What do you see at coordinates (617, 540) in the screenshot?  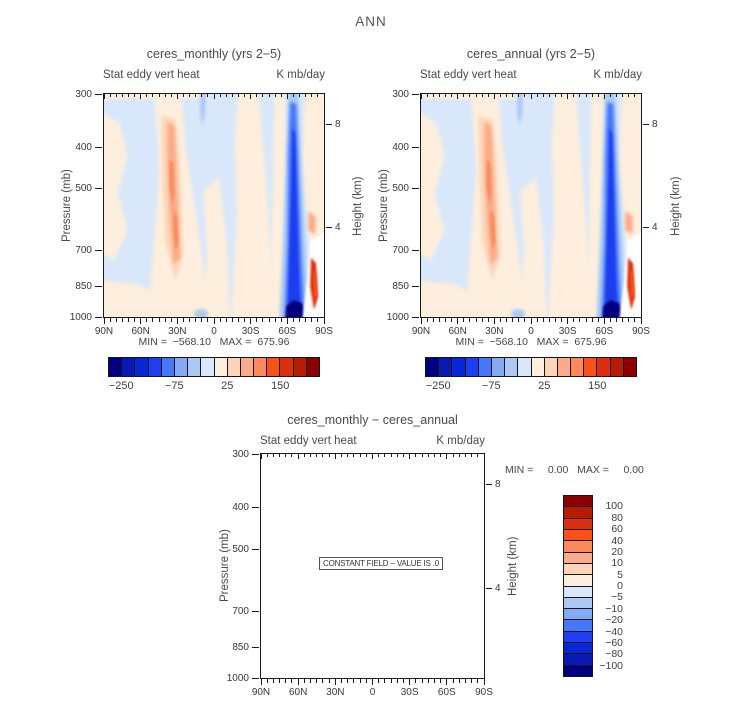 I see `colorbar-label: 40` at bounding box center [617, 540].